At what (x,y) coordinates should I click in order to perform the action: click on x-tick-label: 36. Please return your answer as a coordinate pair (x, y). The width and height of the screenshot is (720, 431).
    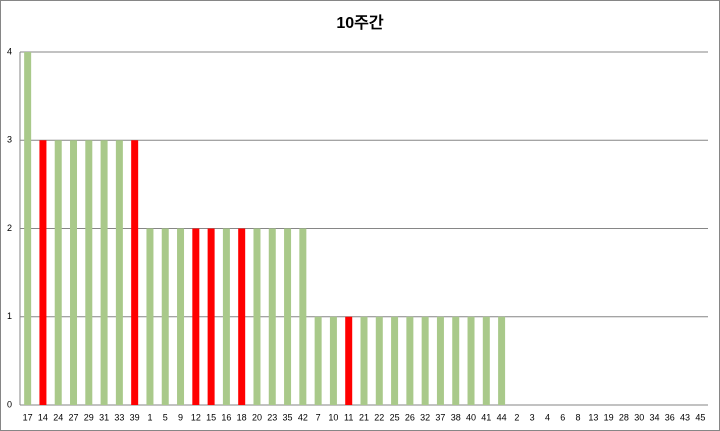
    Looking at the image, I should click on (670, 417).